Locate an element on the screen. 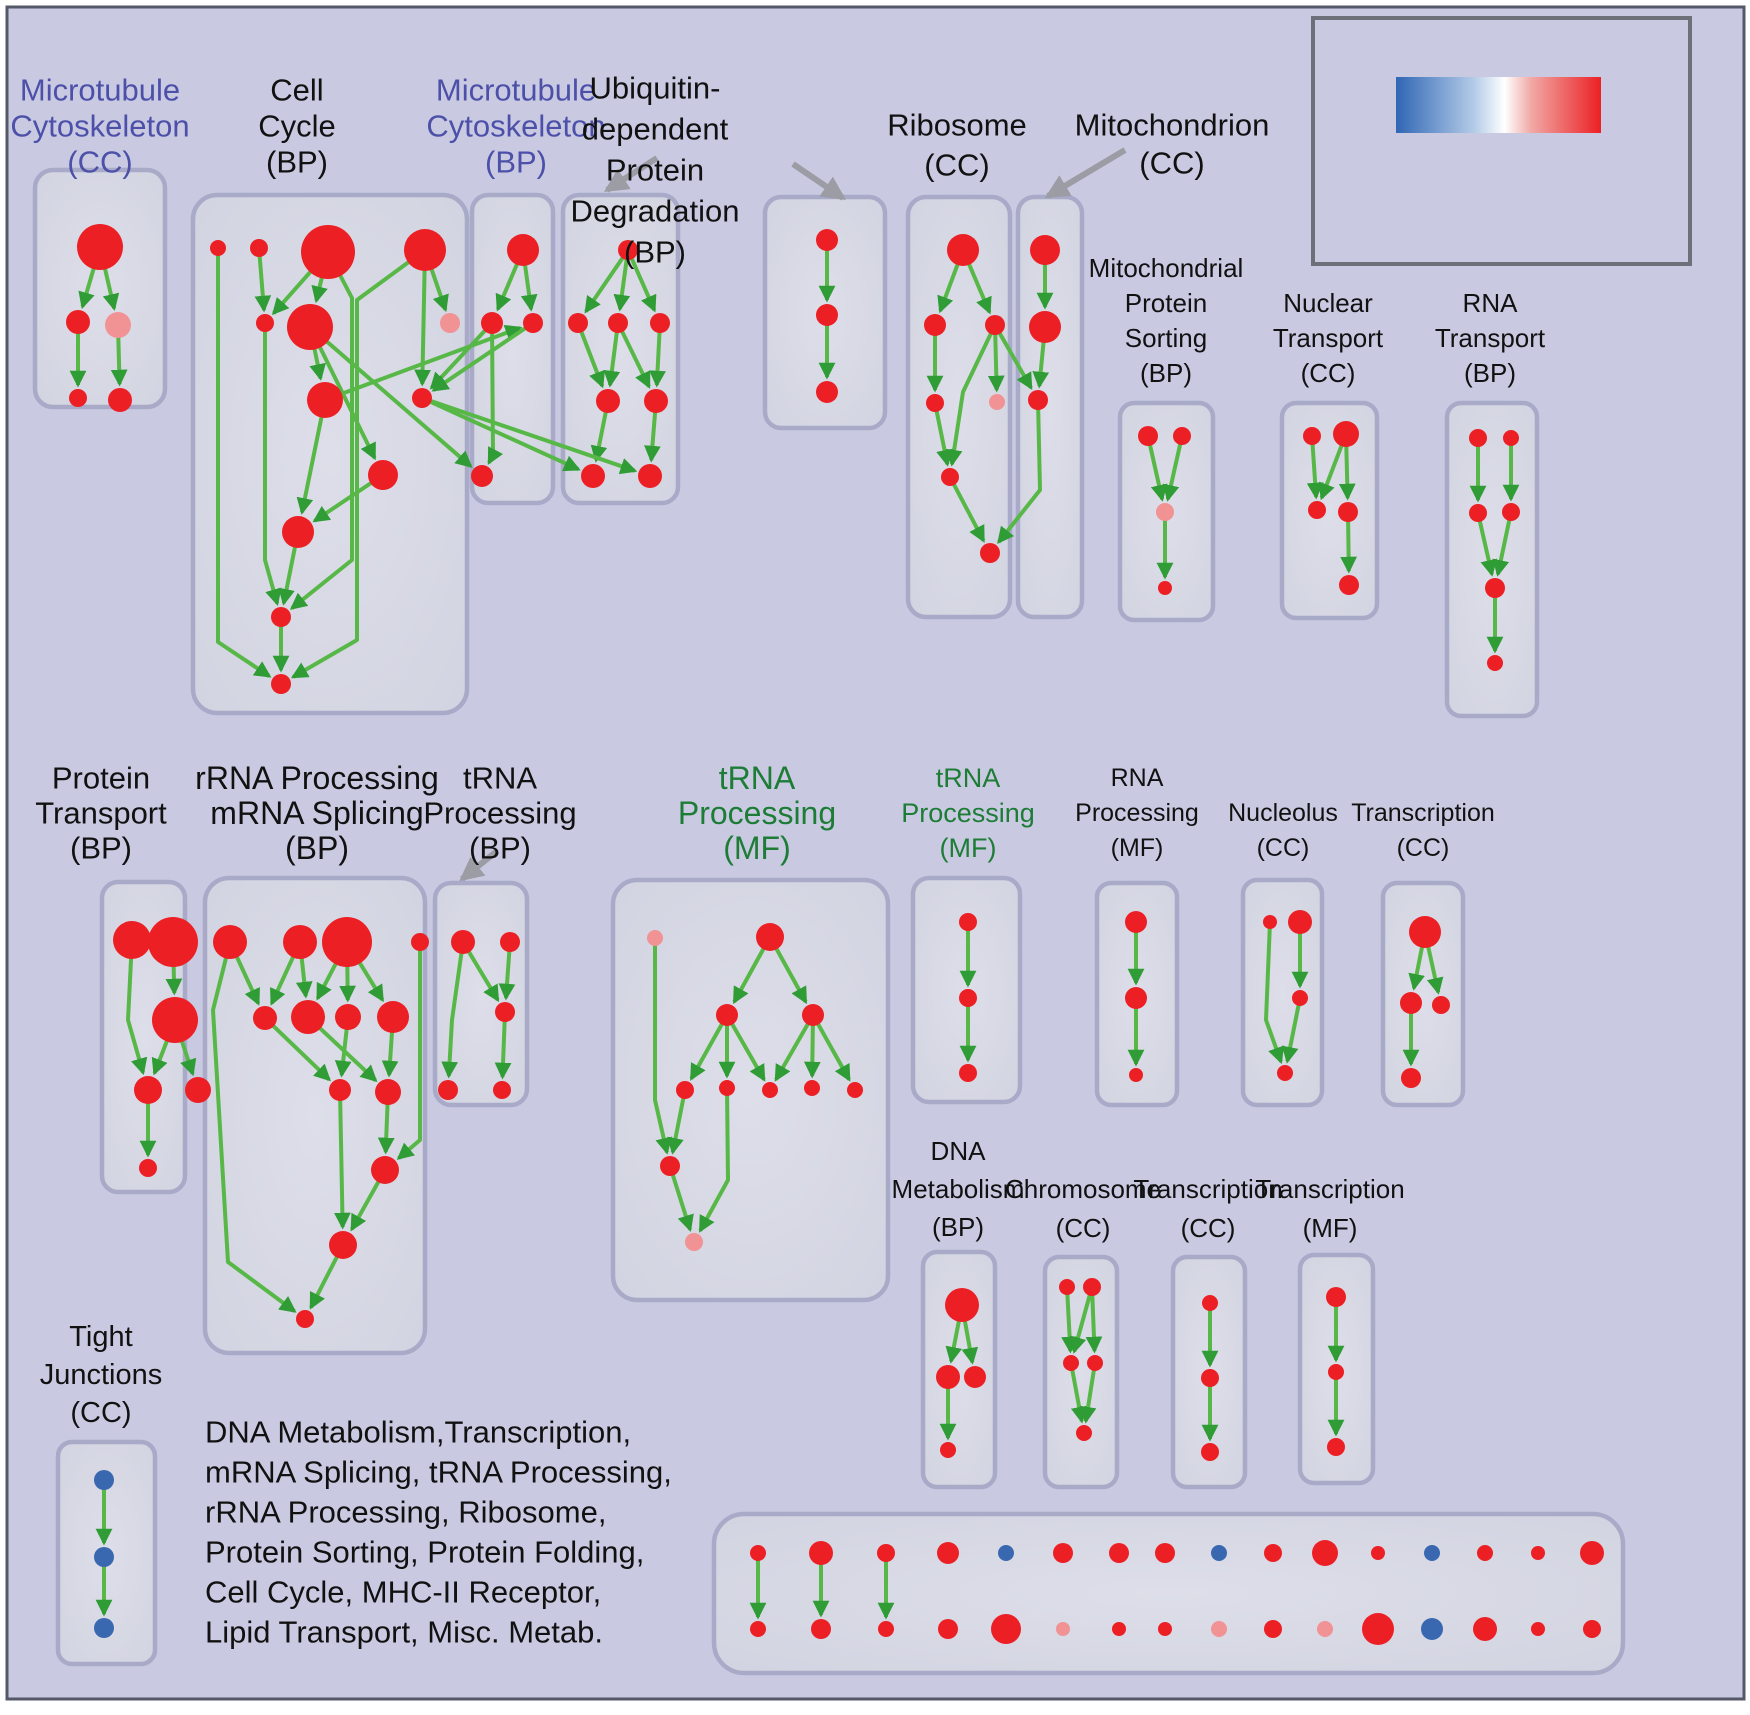  cluster-title-trna-mf-lg: tRNA is located at coordinates (757, 778).